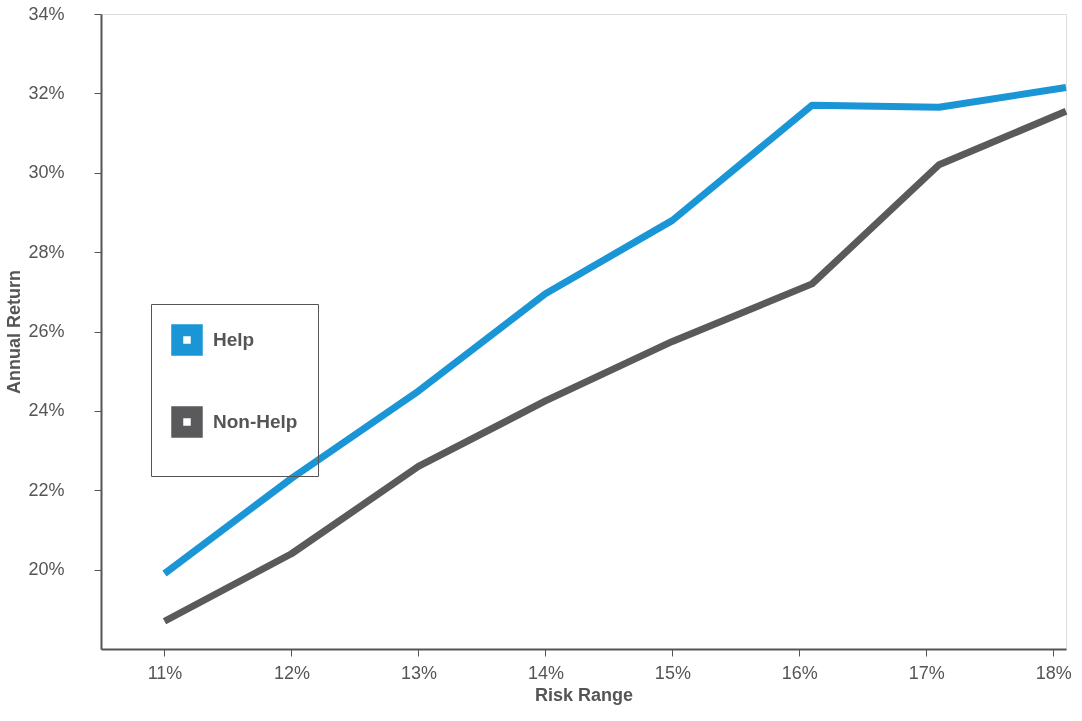  Describe the element at coordinates (46, 489) in the screenshot. I see `y-tick-label: 22%` at that location.